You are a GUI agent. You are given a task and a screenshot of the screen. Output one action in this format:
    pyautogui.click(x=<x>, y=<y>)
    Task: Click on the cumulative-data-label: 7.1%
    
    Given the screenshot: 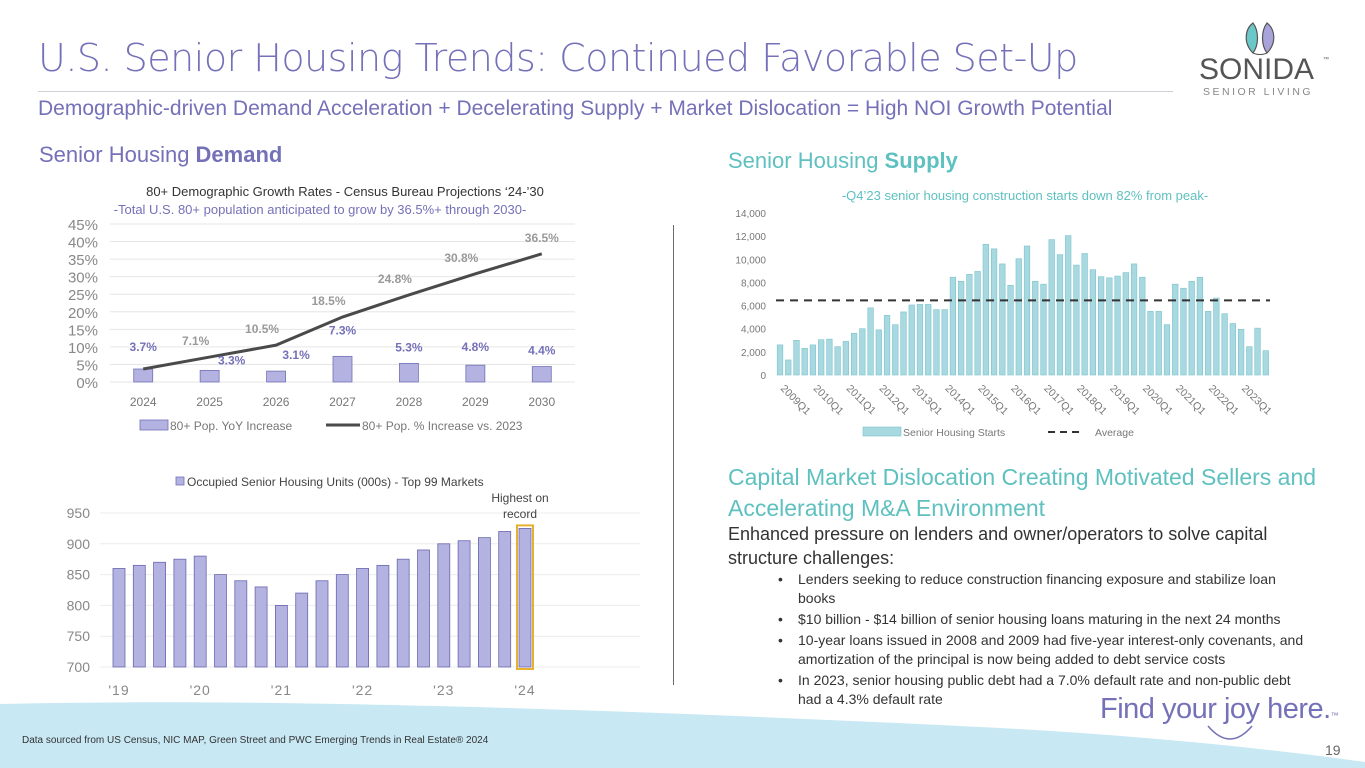 What is the action you would take?
    pyautogui.click(x=196, y=341)
    